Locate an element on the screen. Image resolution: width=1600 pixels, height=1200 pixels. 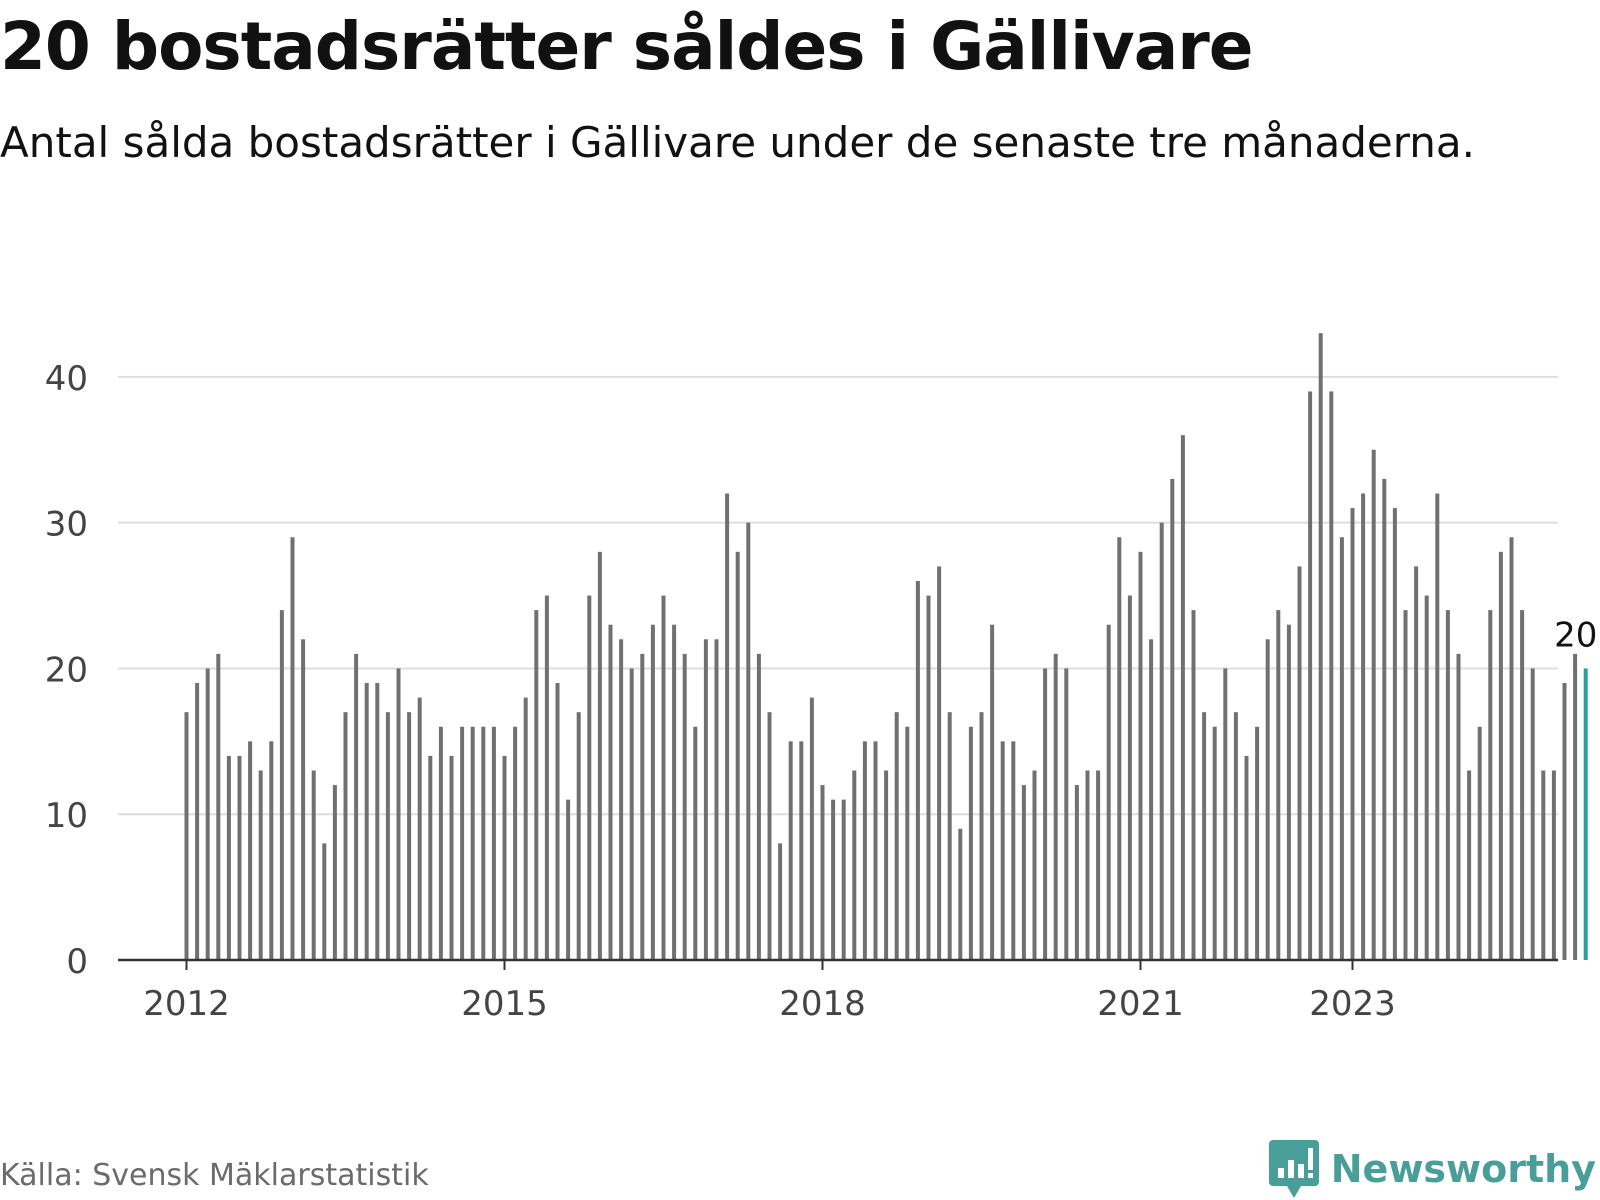
value-annotation: 20 is located at coordinates (1575, 635).